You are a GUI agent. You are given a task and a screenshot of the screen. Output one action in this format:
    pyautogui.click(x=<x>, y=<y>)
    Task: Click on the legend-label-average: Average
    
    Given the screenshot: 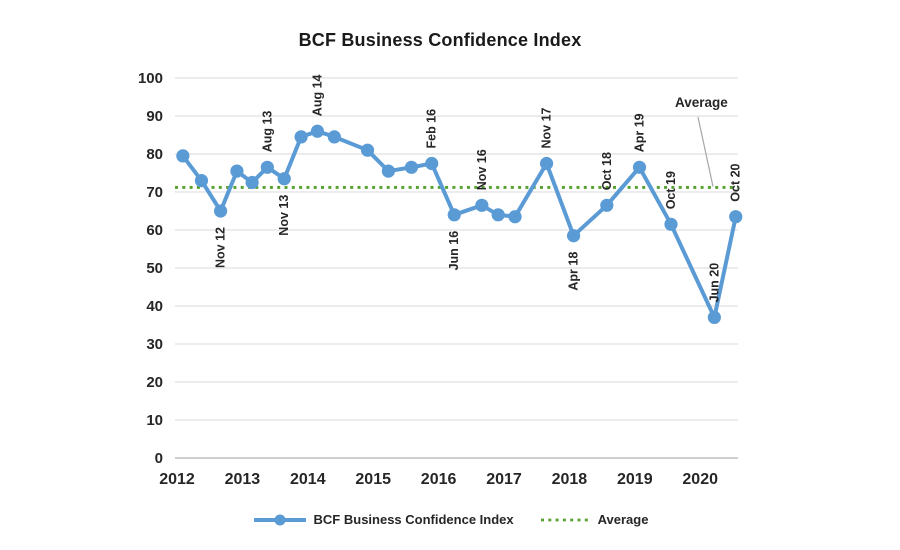 What is the action you would take?
    pyautogui.click(x=623, y=519)
    